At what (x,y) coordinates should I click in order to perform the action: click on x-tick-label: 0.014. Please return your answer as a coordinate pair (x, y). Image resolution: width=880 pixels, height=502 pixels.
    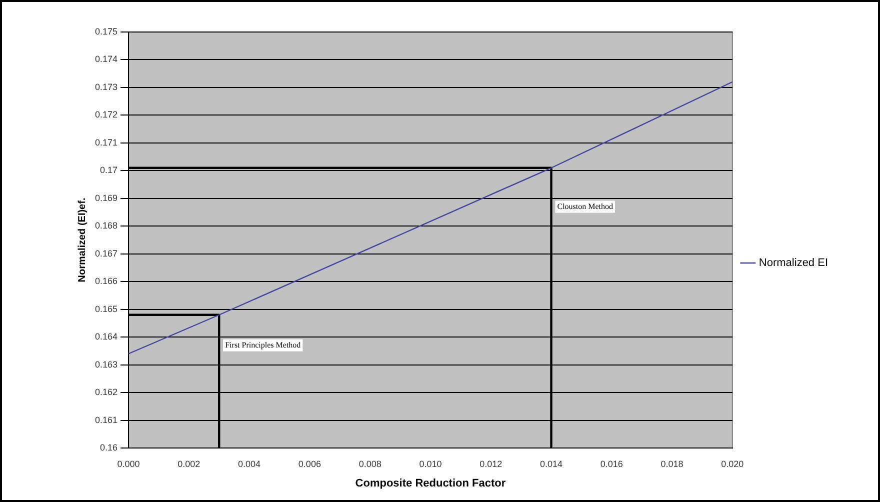
    Looking at the image, I should click on (551, 463).